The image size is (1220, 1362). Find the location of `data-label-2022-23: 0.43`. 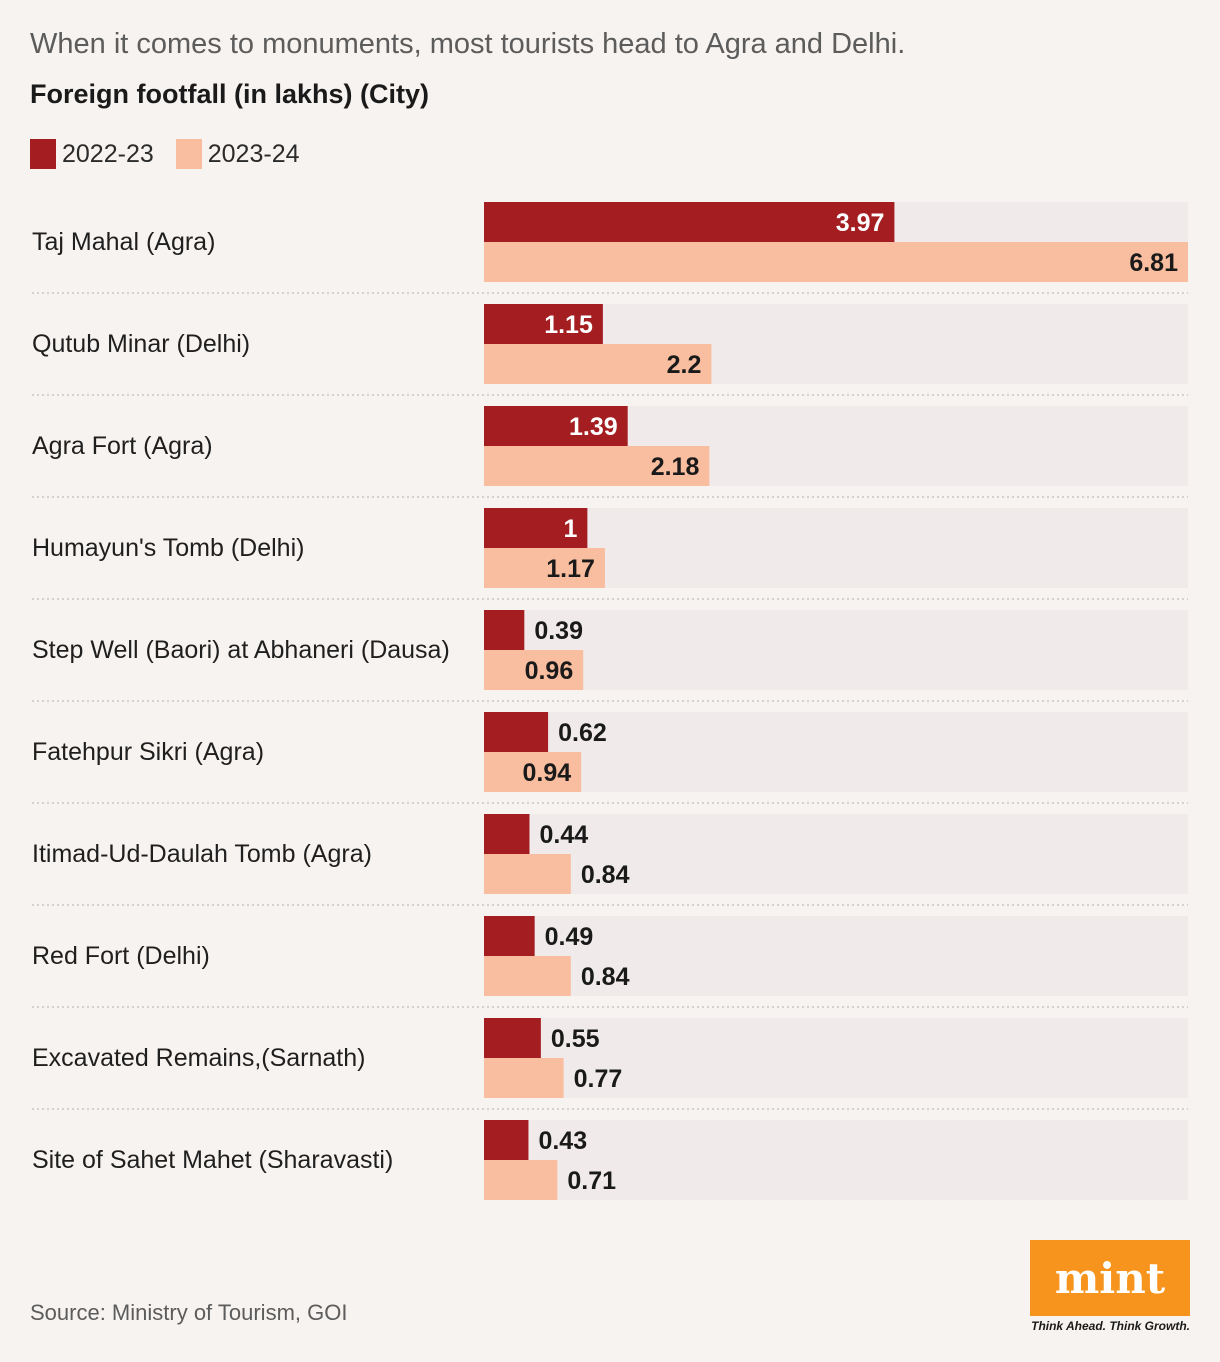

data-label-2022-23: 0.43 is located at coordinates (562, 1141).